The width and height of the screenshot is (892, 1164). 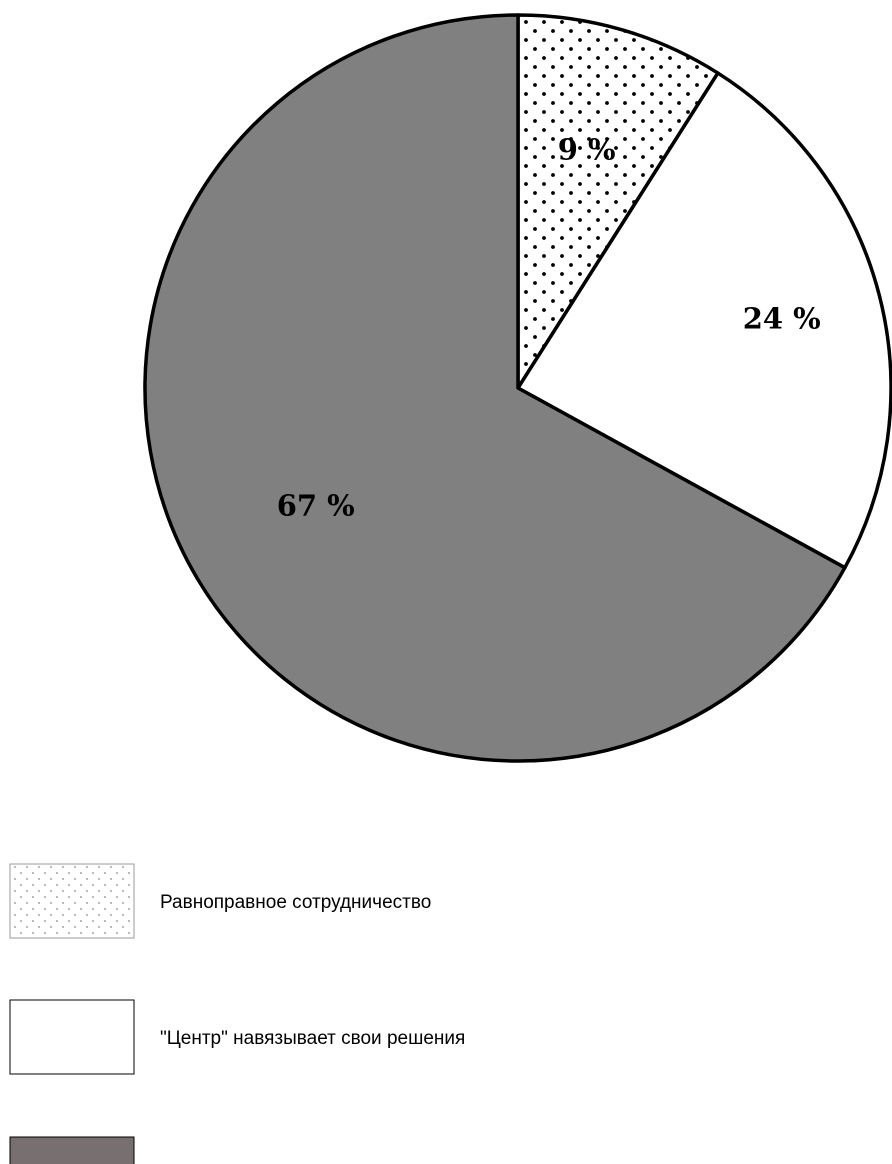 I want to click on slice-value-label-1: 9 %, so click(x=587, y=150).